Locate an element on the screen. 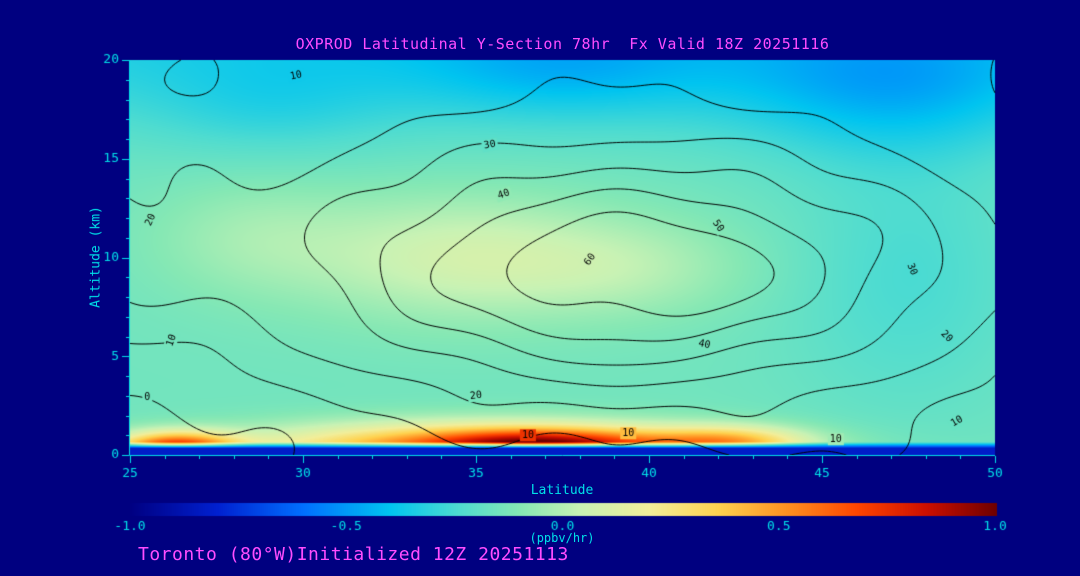 This screenshot has width=1080, height=576. footer-annotation: Toronto (80°W)Initialized 12Z 20251113 is located at coordinates (353, 554).